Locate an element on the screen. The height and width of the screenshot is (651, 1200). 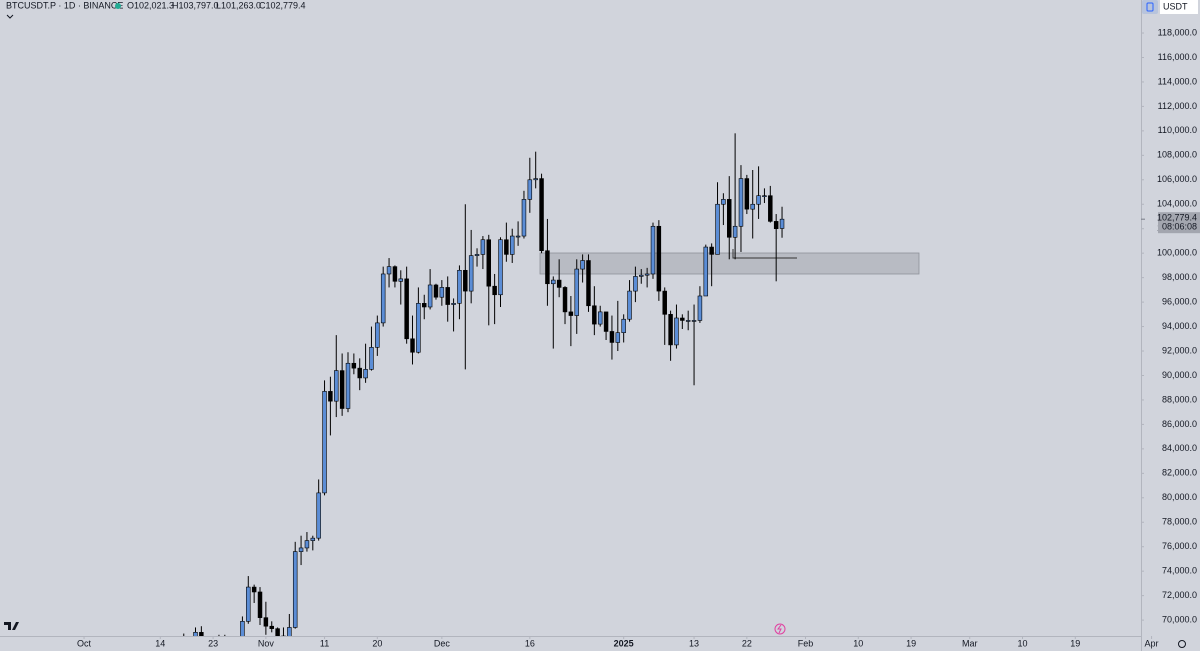
ohlc-low: L101,263.0 is located at coordinates (238, 5).